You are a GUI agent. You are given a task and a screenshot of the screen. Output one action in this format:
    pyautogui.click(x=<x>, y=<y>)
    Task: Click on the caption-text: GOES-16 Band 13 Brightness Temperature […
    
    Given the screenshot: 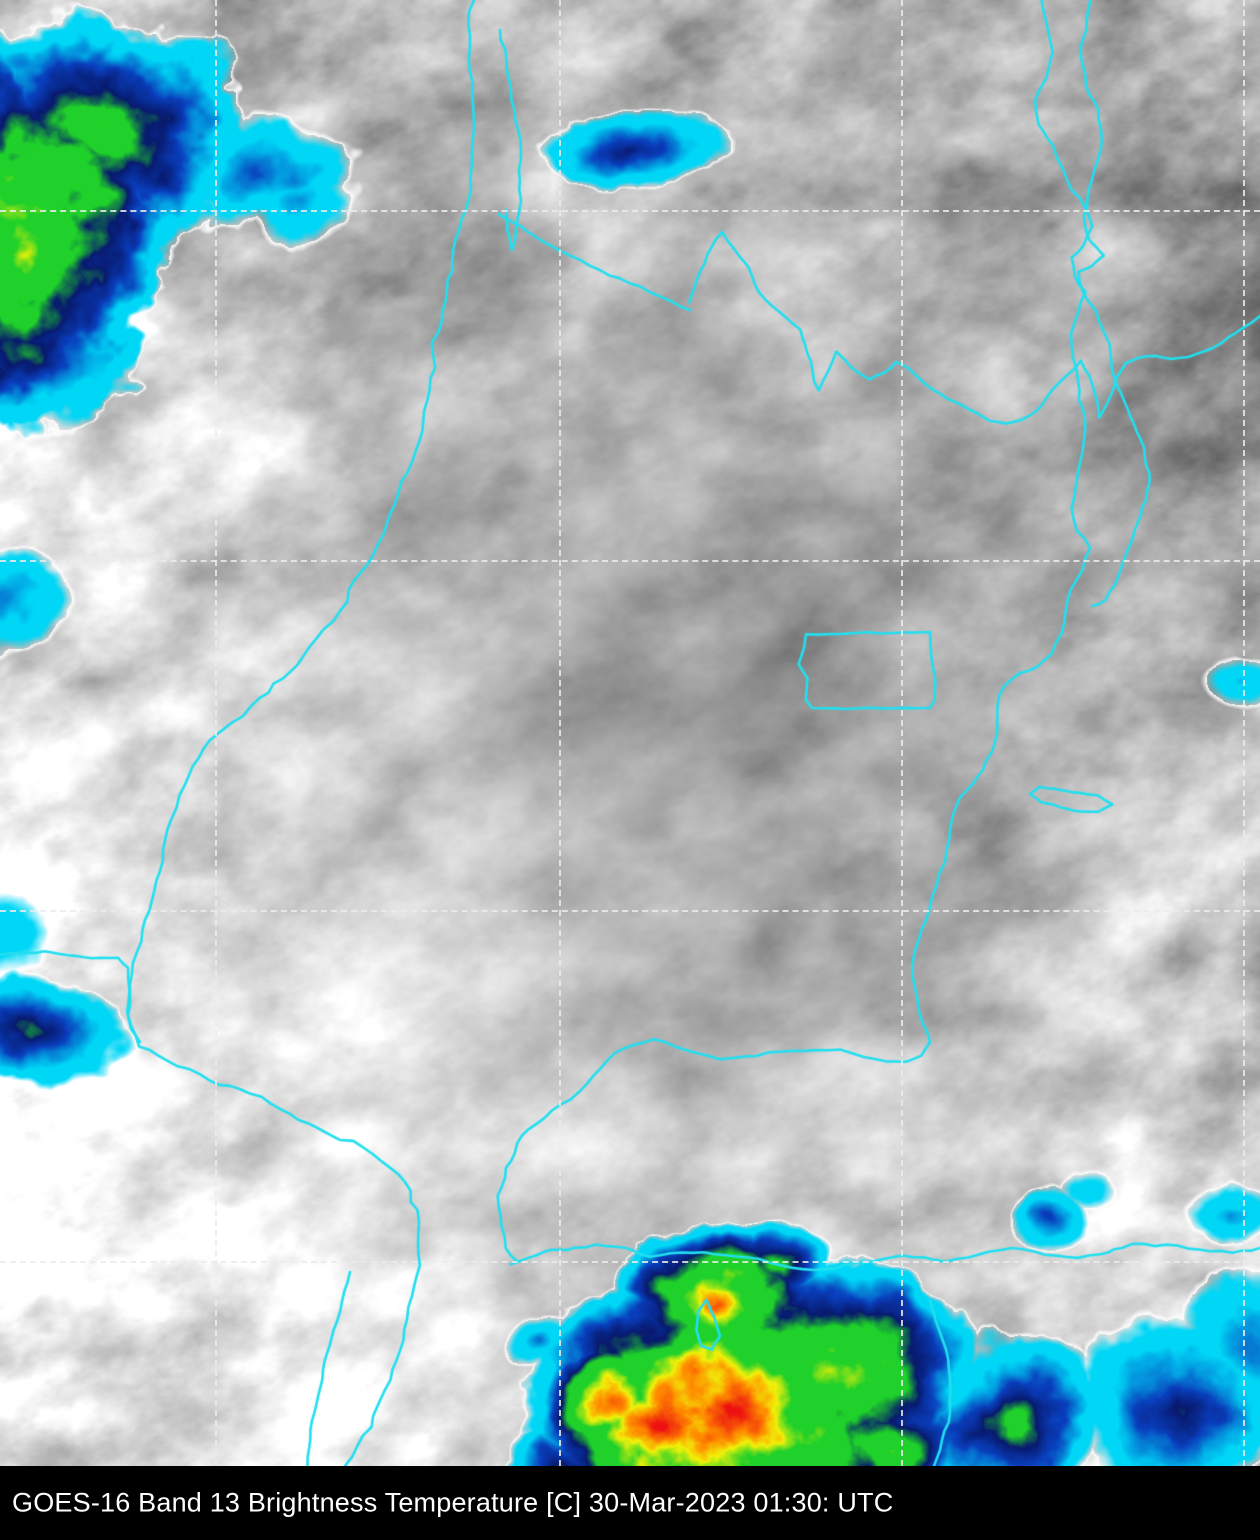 What is the action you would take?
    pyautogui.click(x=453, y=1502)
    